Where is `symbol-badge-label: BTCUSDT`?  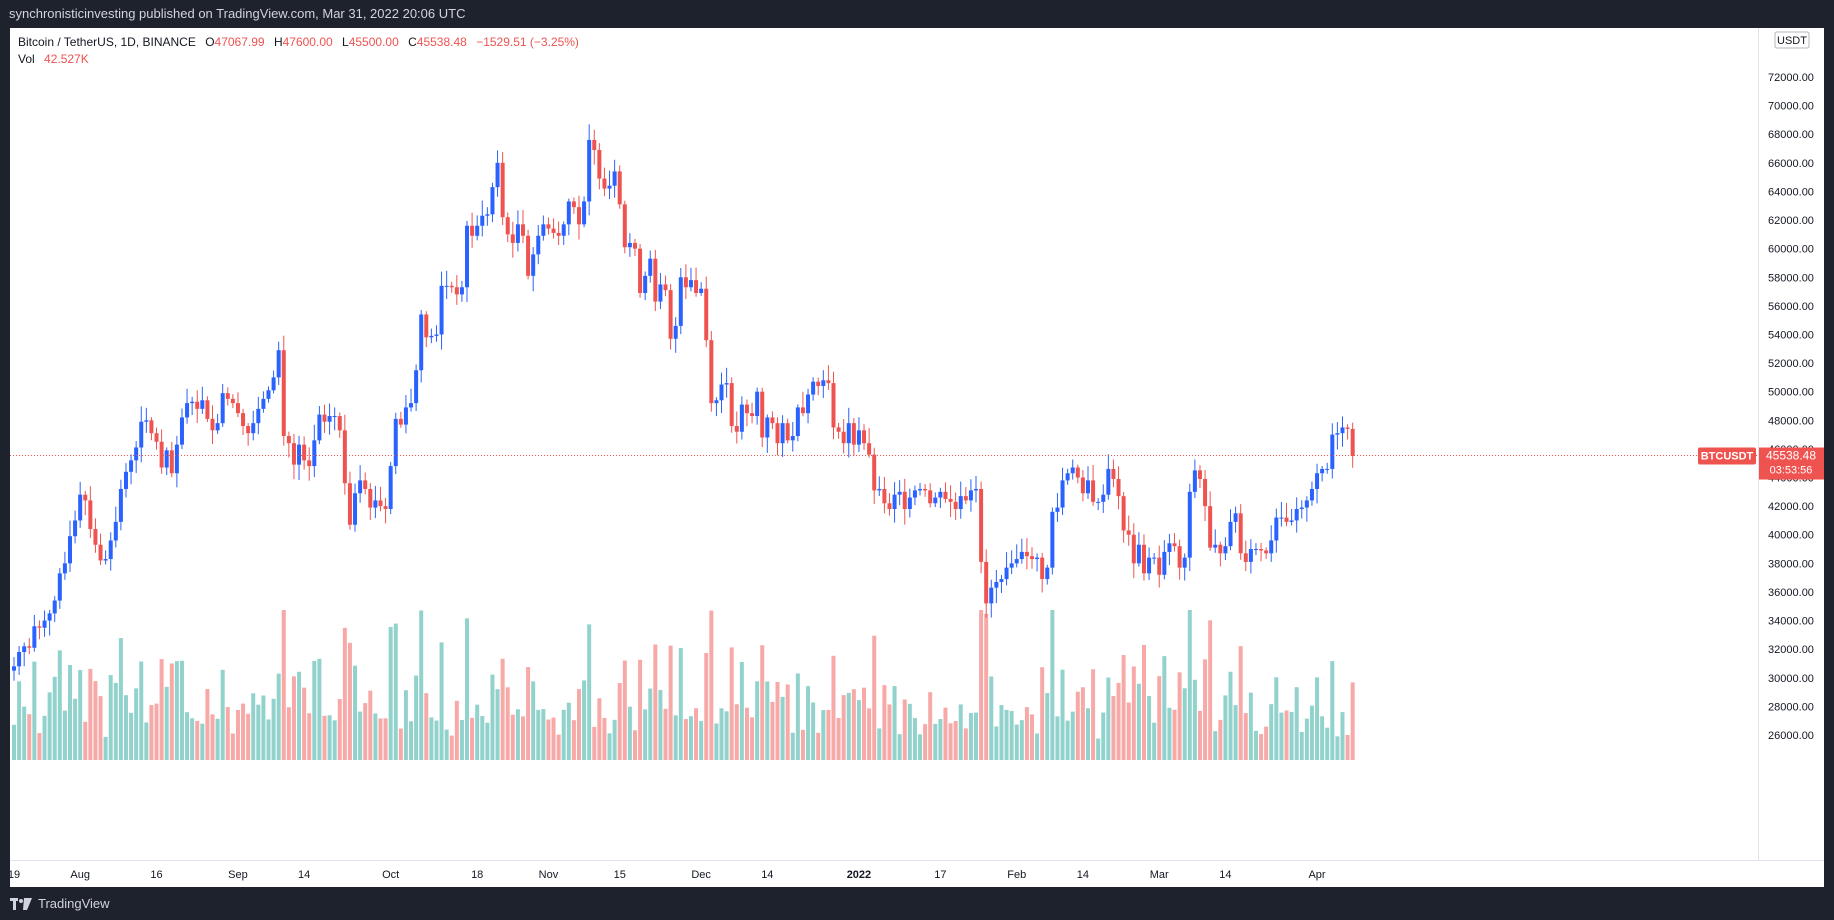
symbol-badge-label: BTCUSDT is located at coordinates (1727, 457).